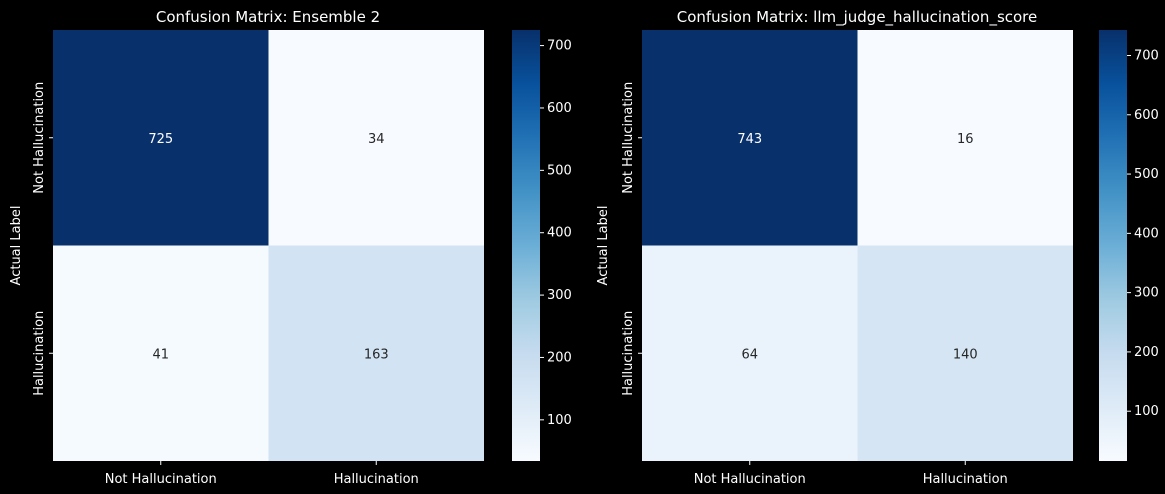  I want to click on chart-title: Confusion Matrix: Ensemble 2, so click(268, 17).